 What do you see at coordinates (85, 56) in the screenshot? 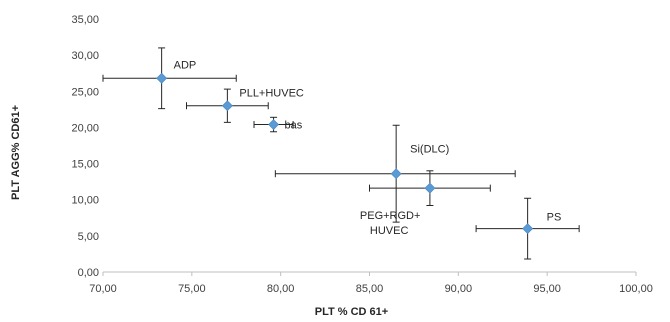
I see `y-tick-label: 30,00` at bounding box center [85, 56].